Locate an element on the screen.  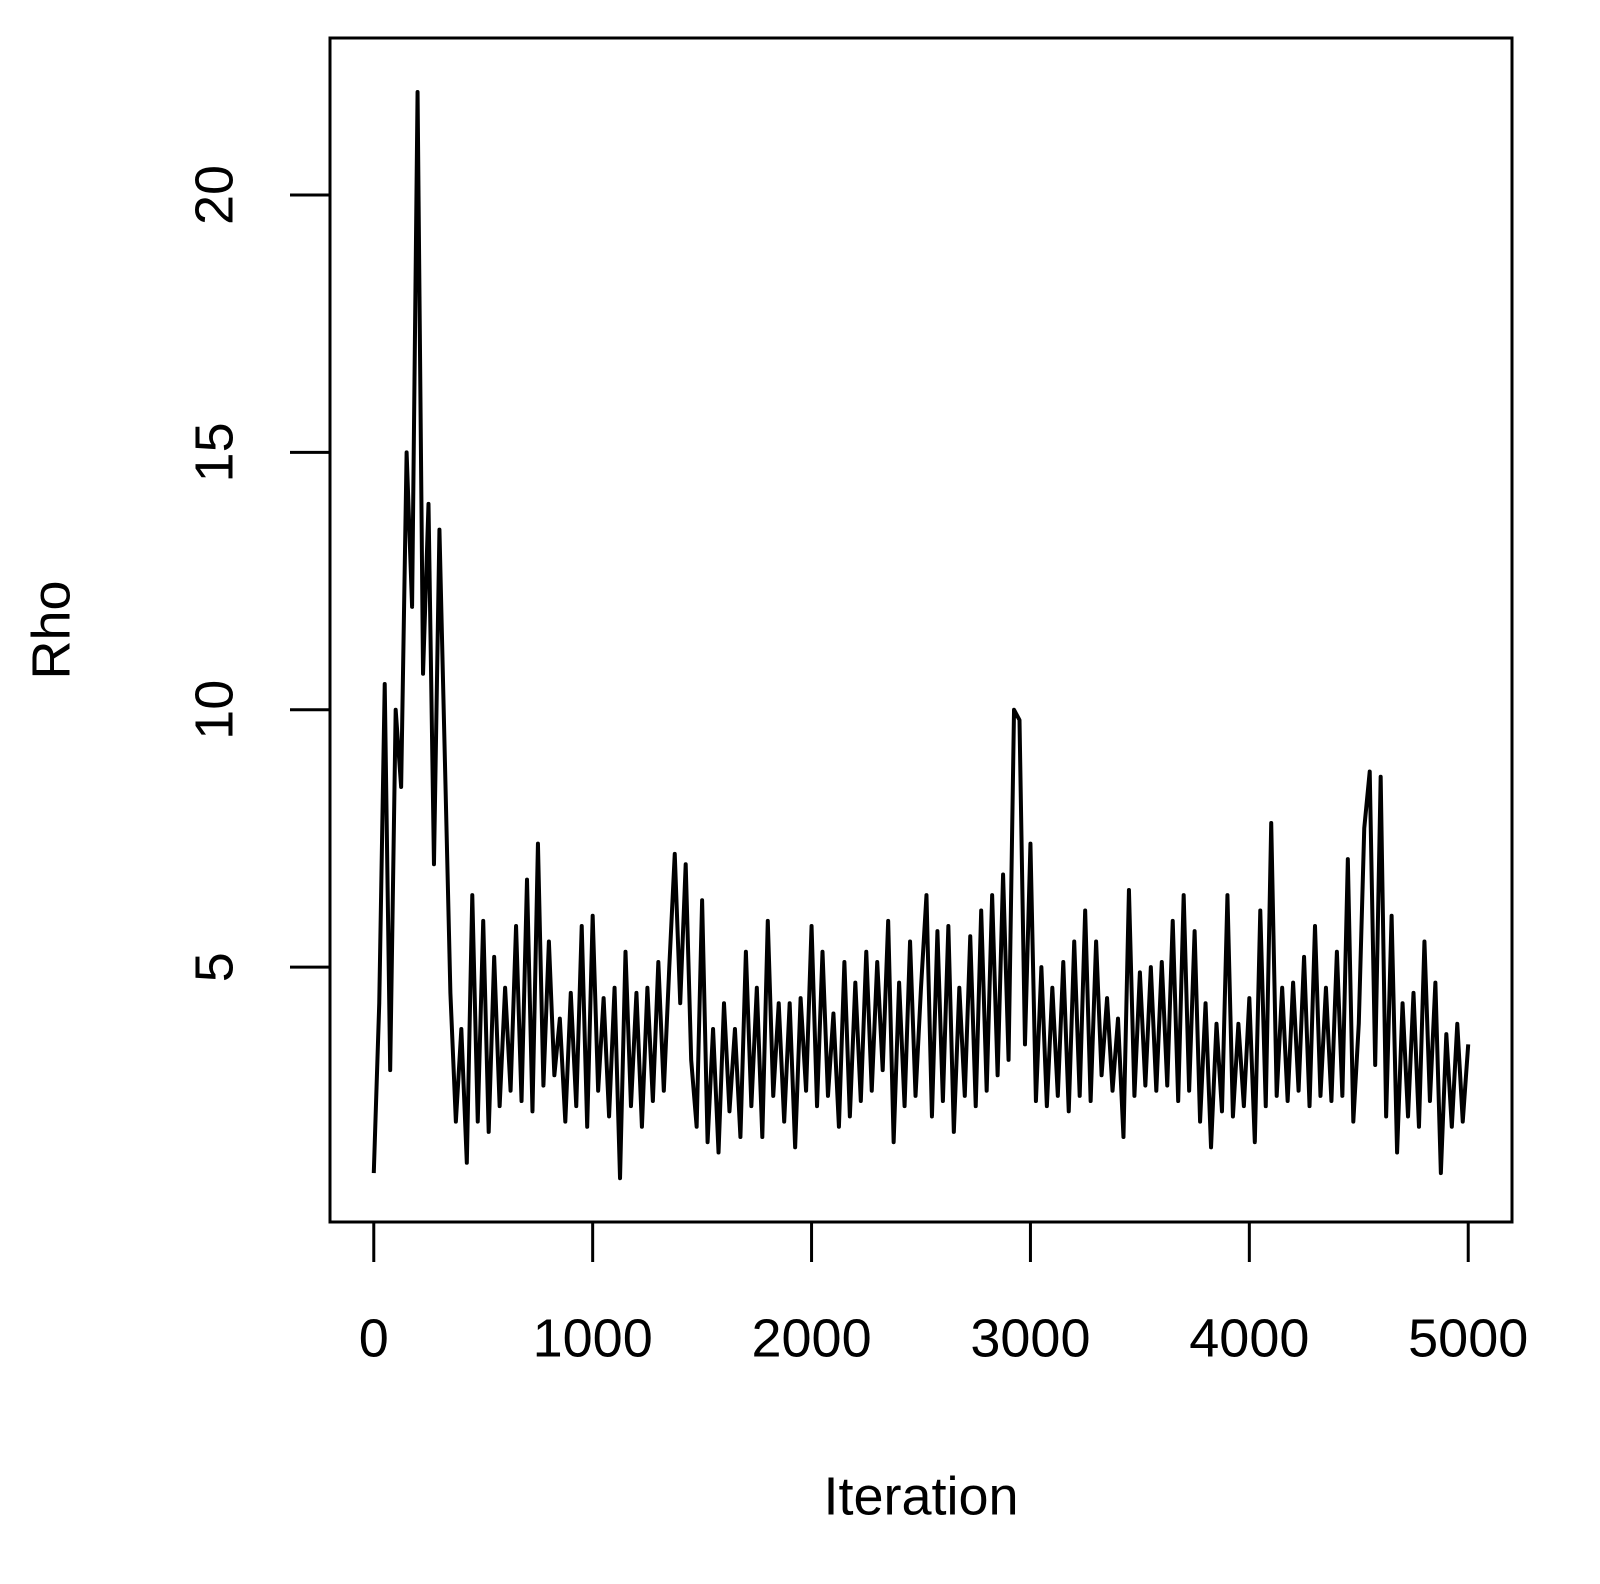
y-tick-label: 10 is located at coordinates (214, 710).